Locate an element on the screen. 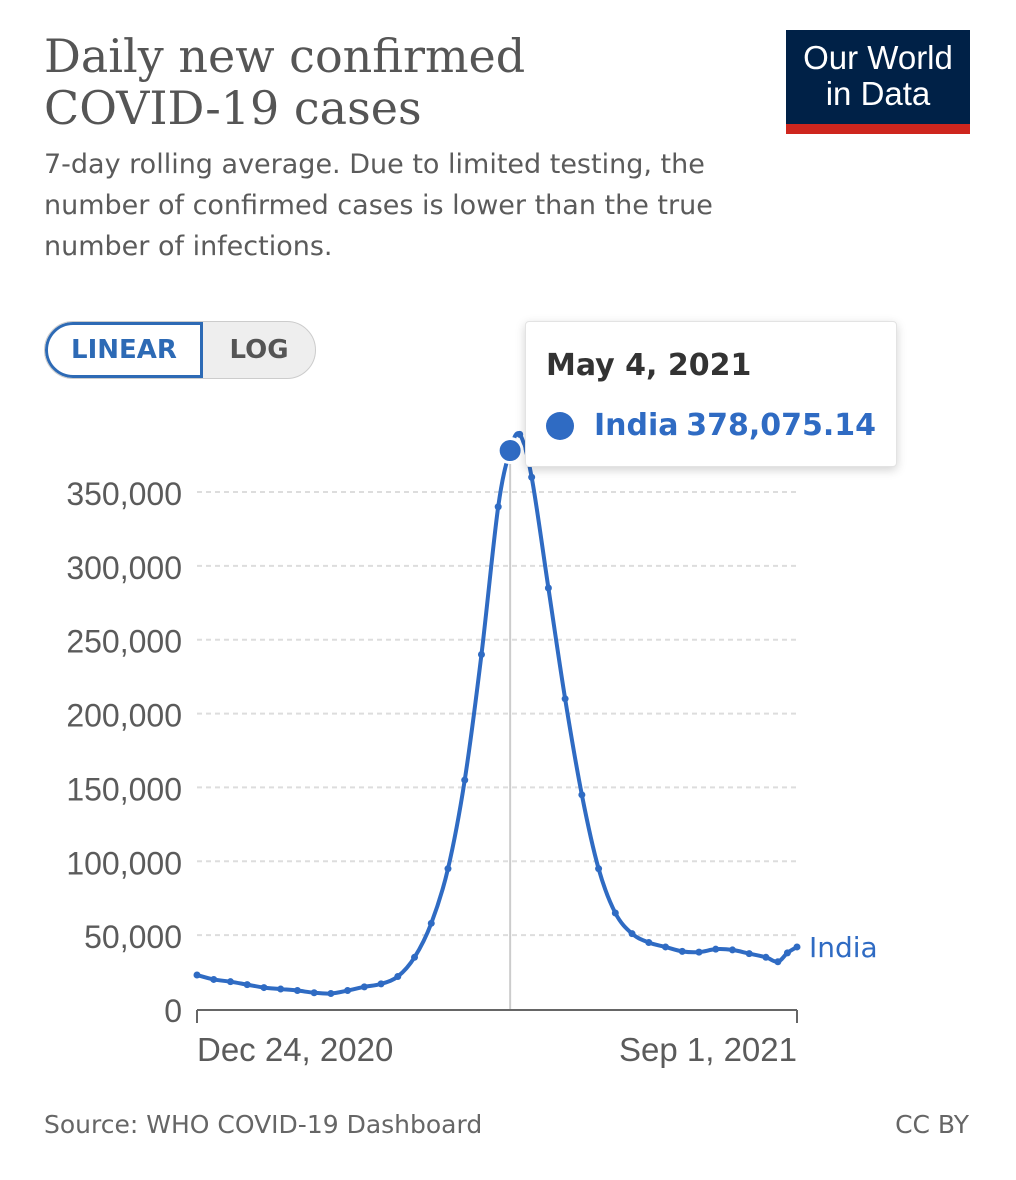 The height and width of the screenshot is (1180, 1016). tooltip-date: May 4, 2021 is located at coordinates (649, 365).